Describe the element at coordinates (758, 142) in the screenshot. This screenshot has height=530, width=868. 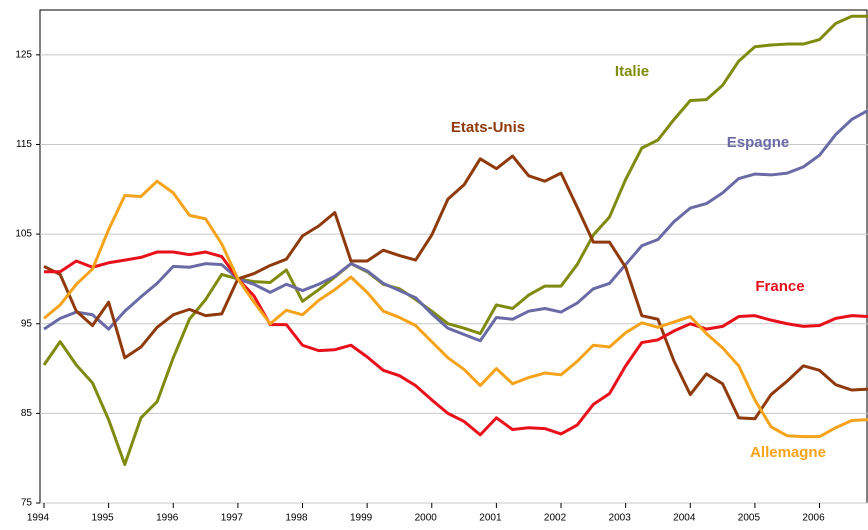
I see `series-label: Espagne` at that location.